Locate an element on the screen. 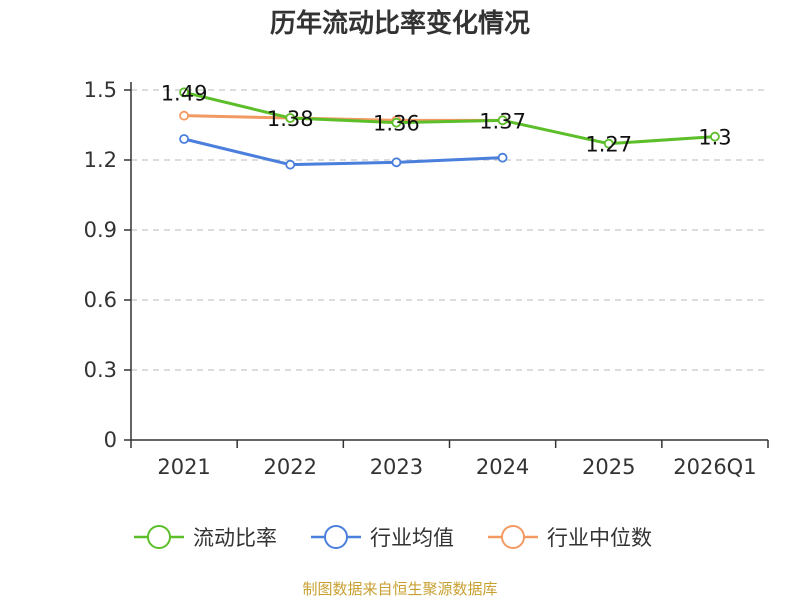 The image size is (800, 600). data-label: 1.38 is located at coordinates (290, 119).